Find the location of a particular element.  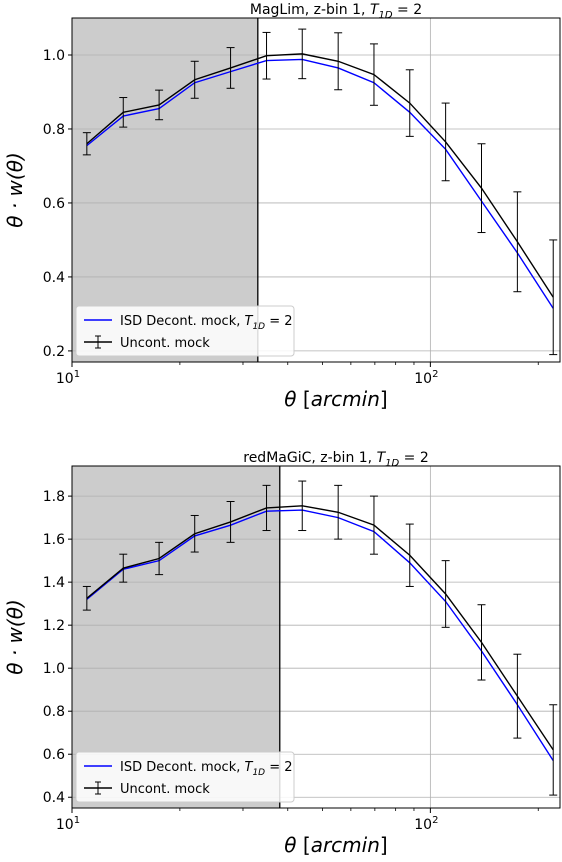

y-tick-label: 0.2 is located at coordinates (54, 352).